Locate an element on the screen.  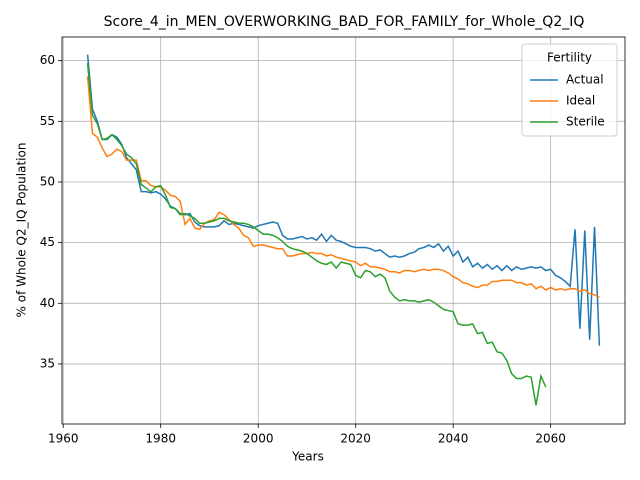
x-tick-label: 2040 is located at coordinates (453, 439).